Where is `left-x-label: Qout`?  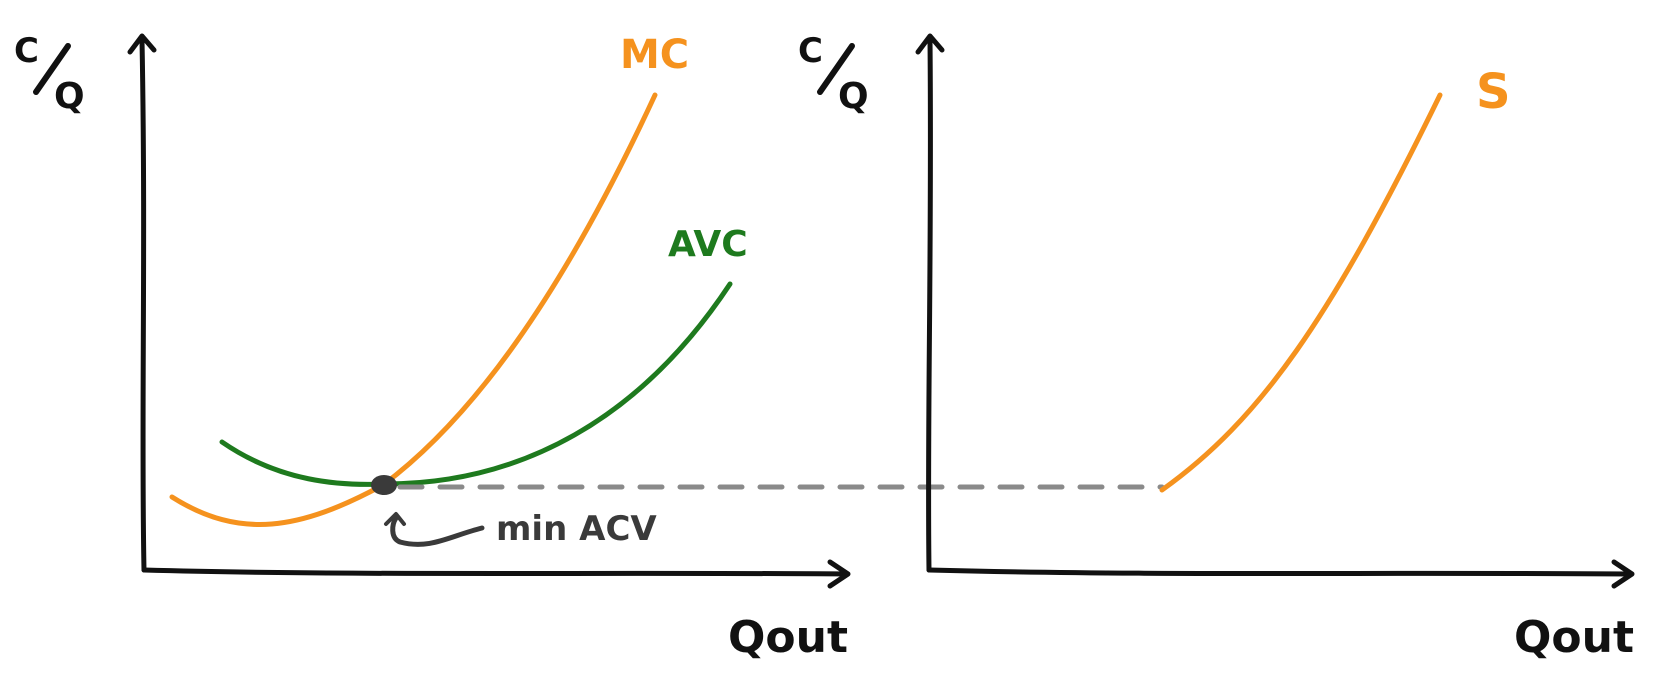 left-x-label: Qout is located at coordinates (788, 637).